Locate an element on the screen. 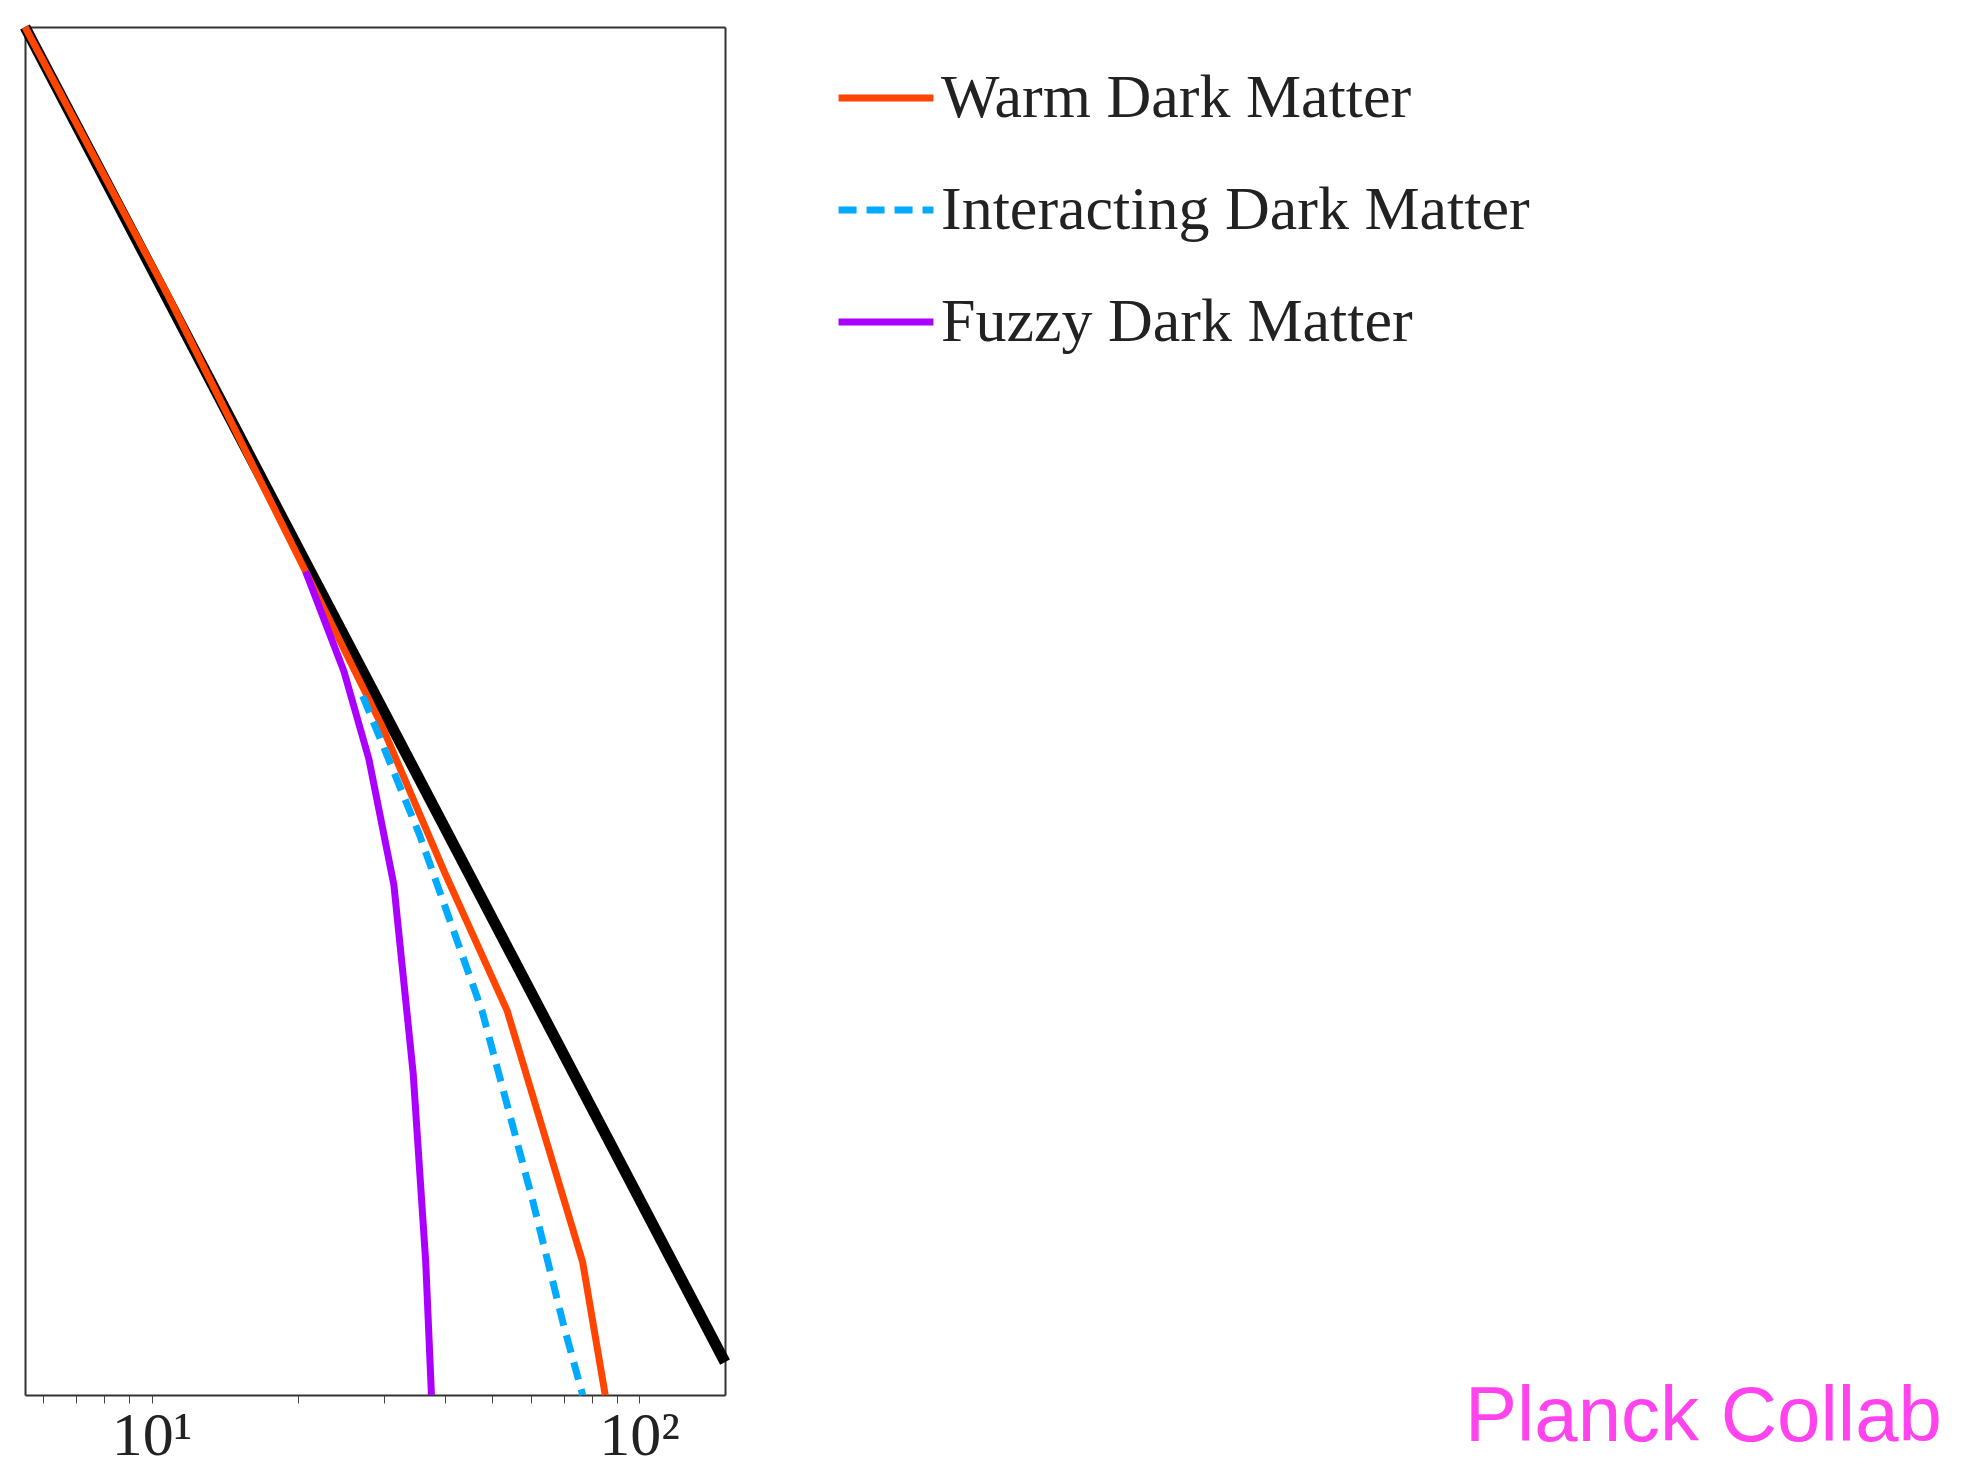  x-tick-label: 10² is located at coordinates (639, 1433).